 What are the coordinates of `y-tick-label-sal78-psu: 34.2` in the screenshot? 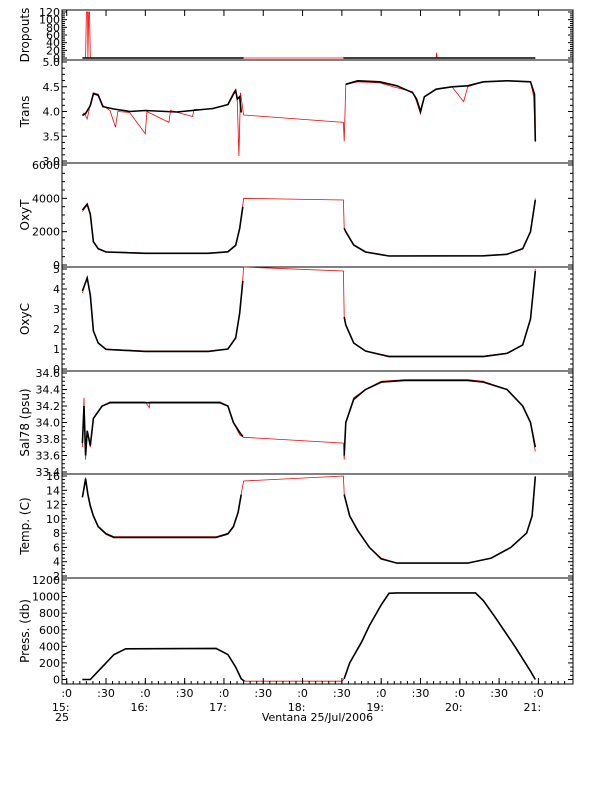 It's located at (48, 406).